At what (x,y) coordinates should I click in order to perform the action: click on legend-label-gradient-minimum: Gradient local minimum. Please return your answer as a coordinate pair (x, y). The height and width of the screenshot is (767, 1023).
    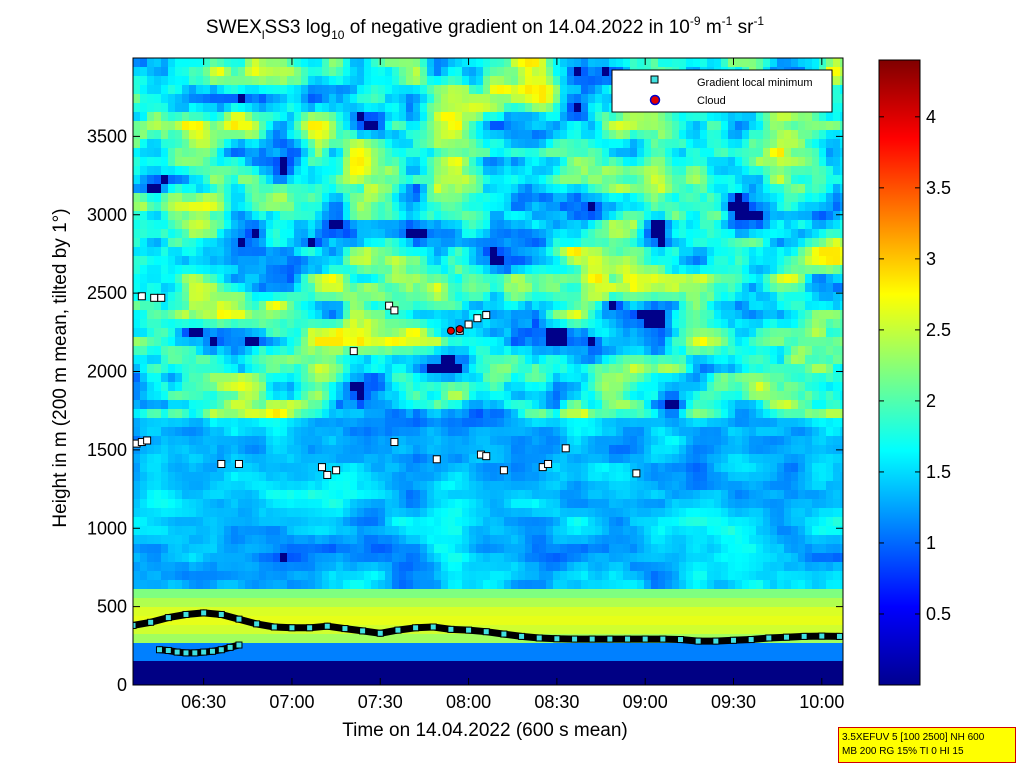
    Looking at the image, I should click on (755, 83).